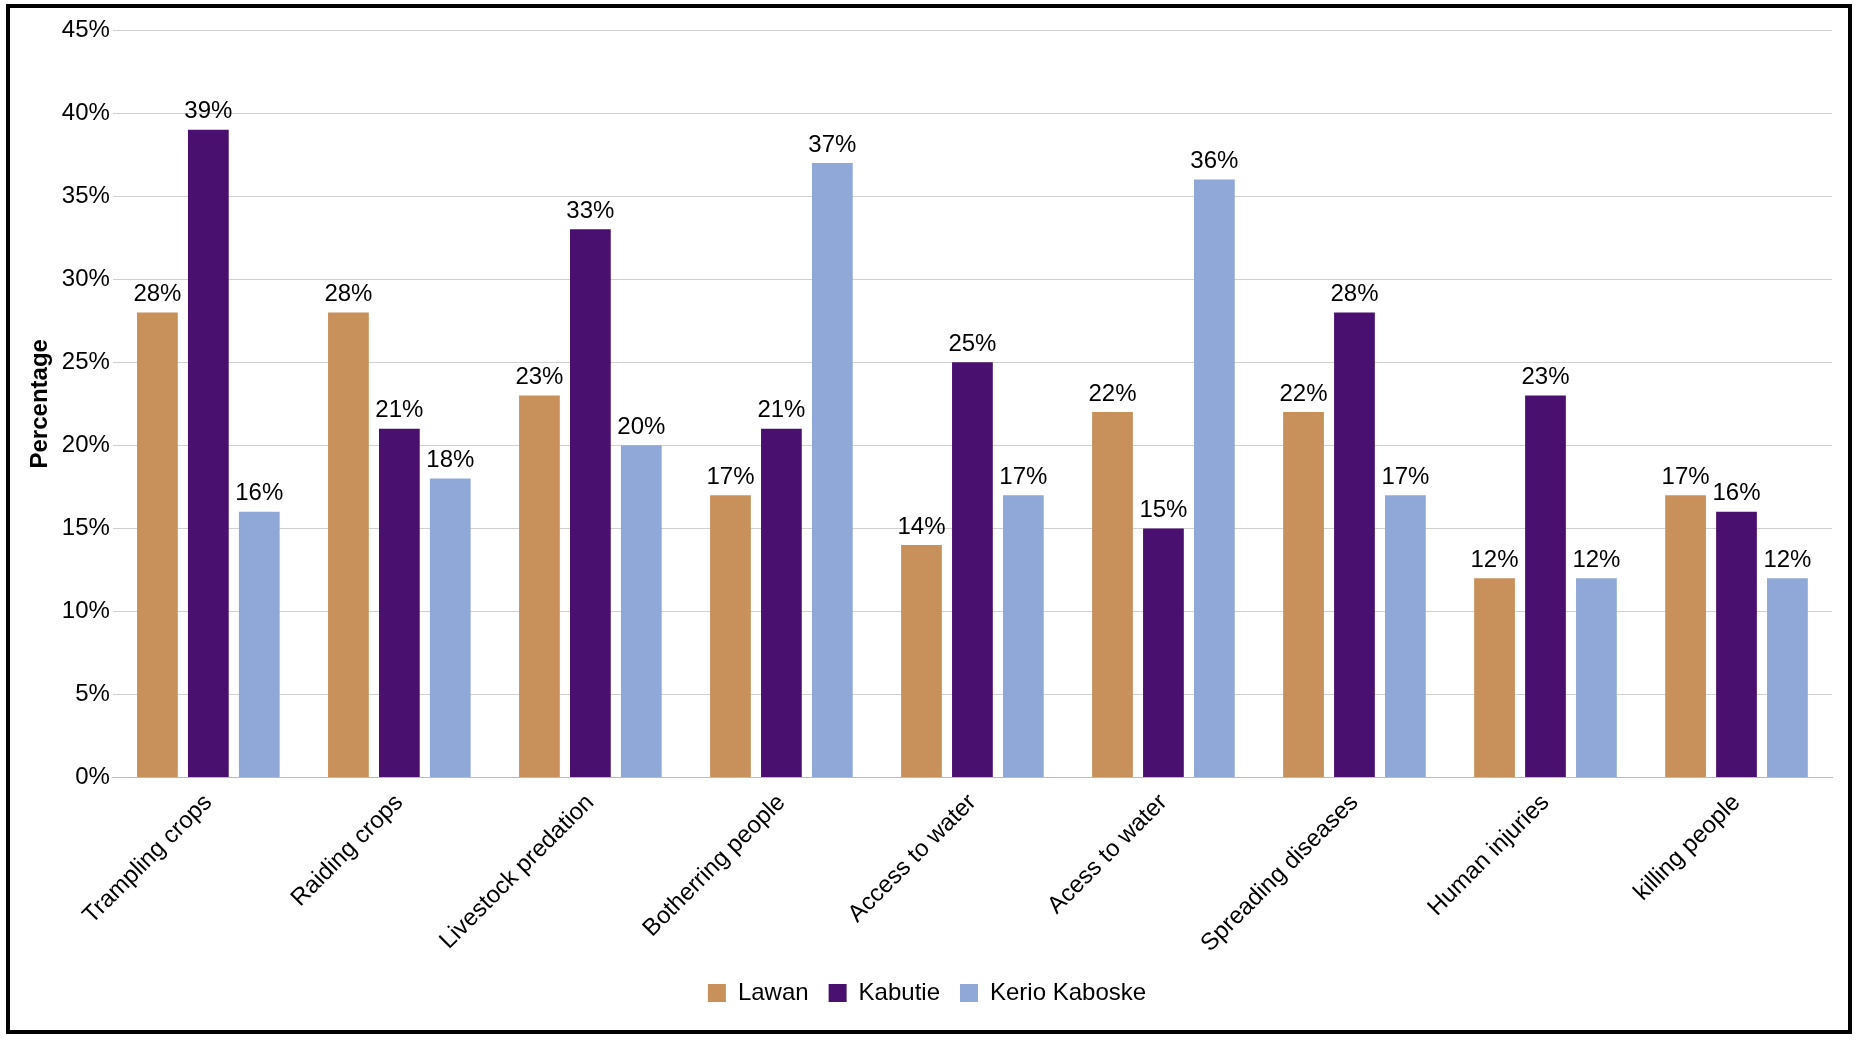 This screenshot has width=1866, height=1045. Describe the element at coordinates (773, 991) in the screenshot. I see `legend-label: Lawan` at that location.